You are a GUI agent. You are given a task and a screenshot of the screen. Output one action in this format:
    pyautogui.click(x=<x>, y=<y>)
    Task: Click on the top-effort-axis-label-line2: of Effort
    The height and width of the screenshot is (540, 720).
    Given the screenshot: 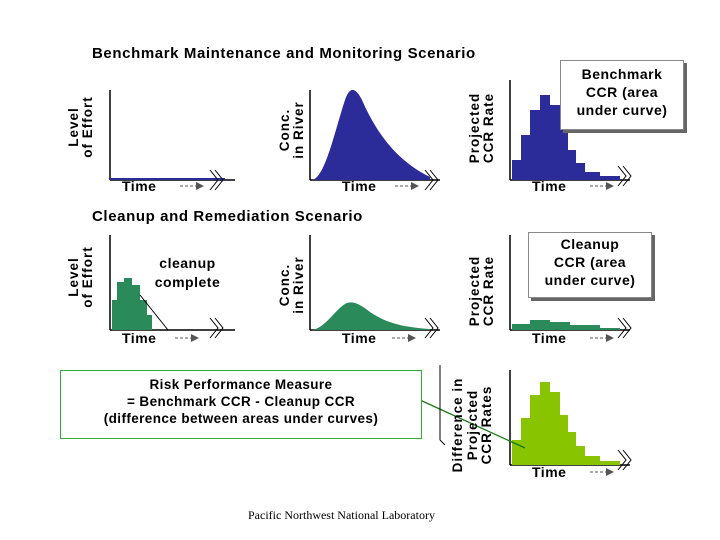 What is the action you would take?
    pyautogui.click(x=87, y=127)
    